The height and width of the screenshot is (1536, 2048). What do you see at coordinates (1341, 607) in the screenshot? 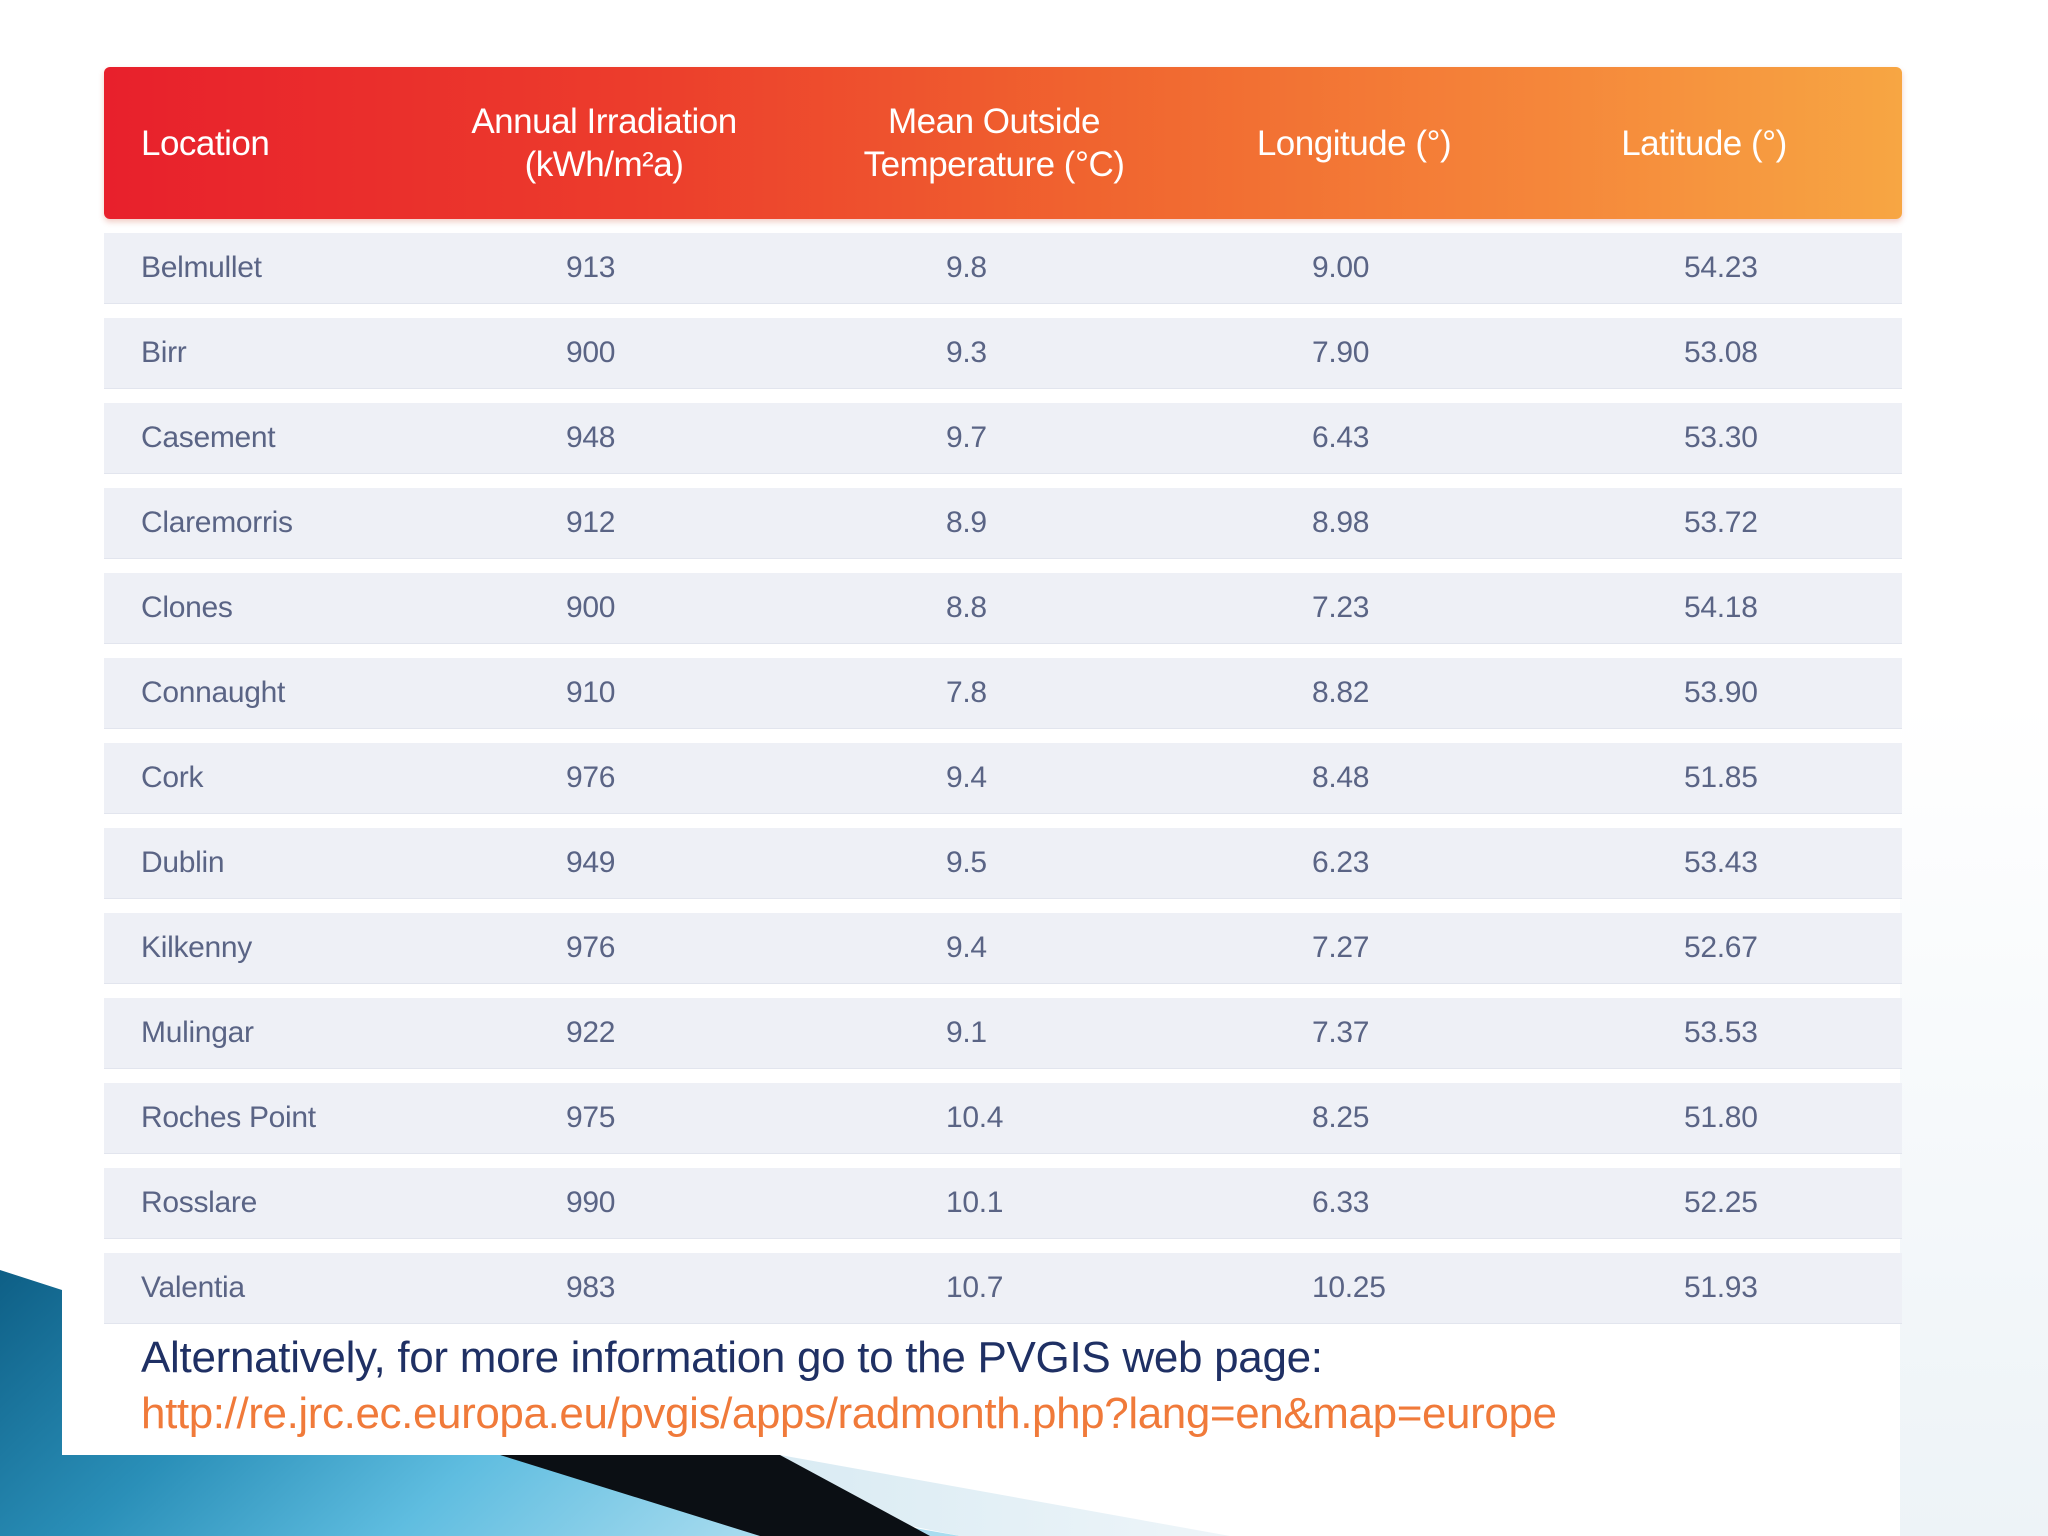
I see `cell-longitude: 7.23` at bounding box center [1341, 607].